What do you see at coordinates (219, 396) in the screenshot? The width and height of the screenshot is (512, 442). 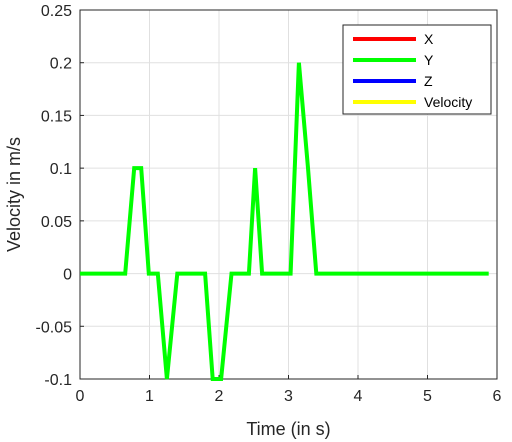 I see `x-tick-label: 2` at bounding box center [219, 396].